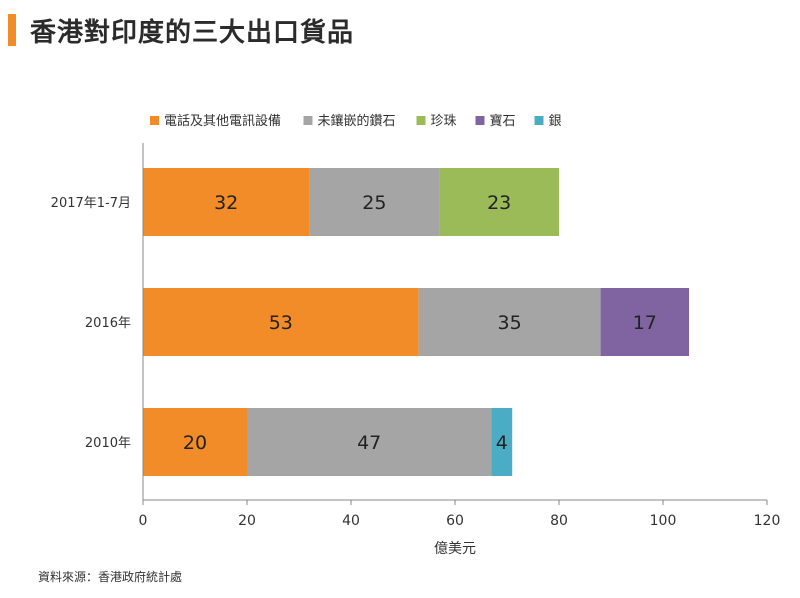  I want to click on data-label-2-1: 47, so click(369, 443).